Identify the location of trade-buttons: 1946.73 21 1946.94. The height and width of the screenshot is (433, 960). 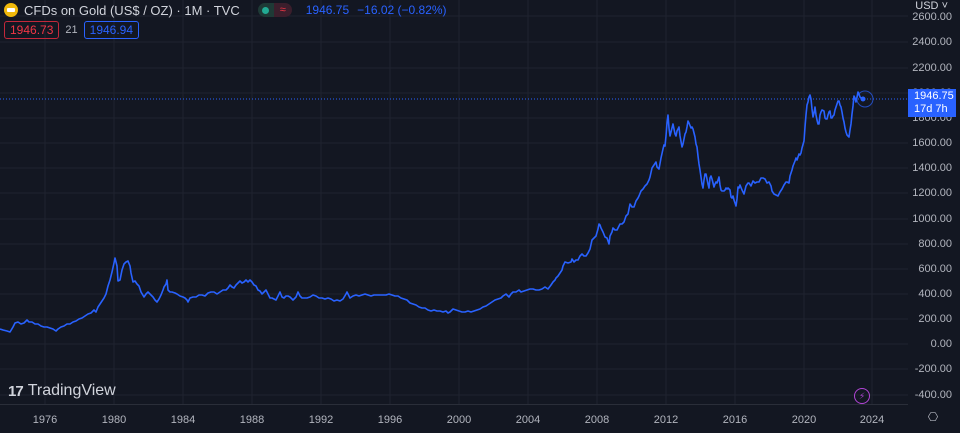
(72, 30).